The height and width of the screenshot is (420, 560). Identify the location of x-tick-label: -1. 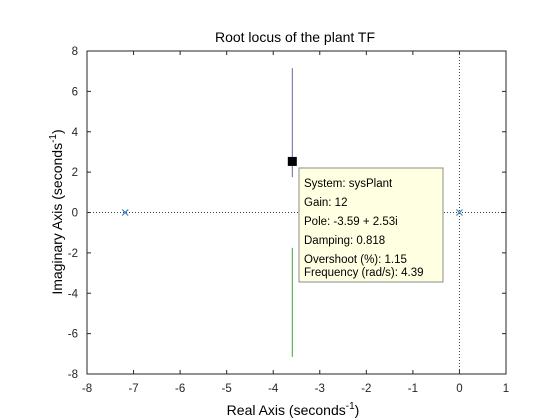
(413, 389).